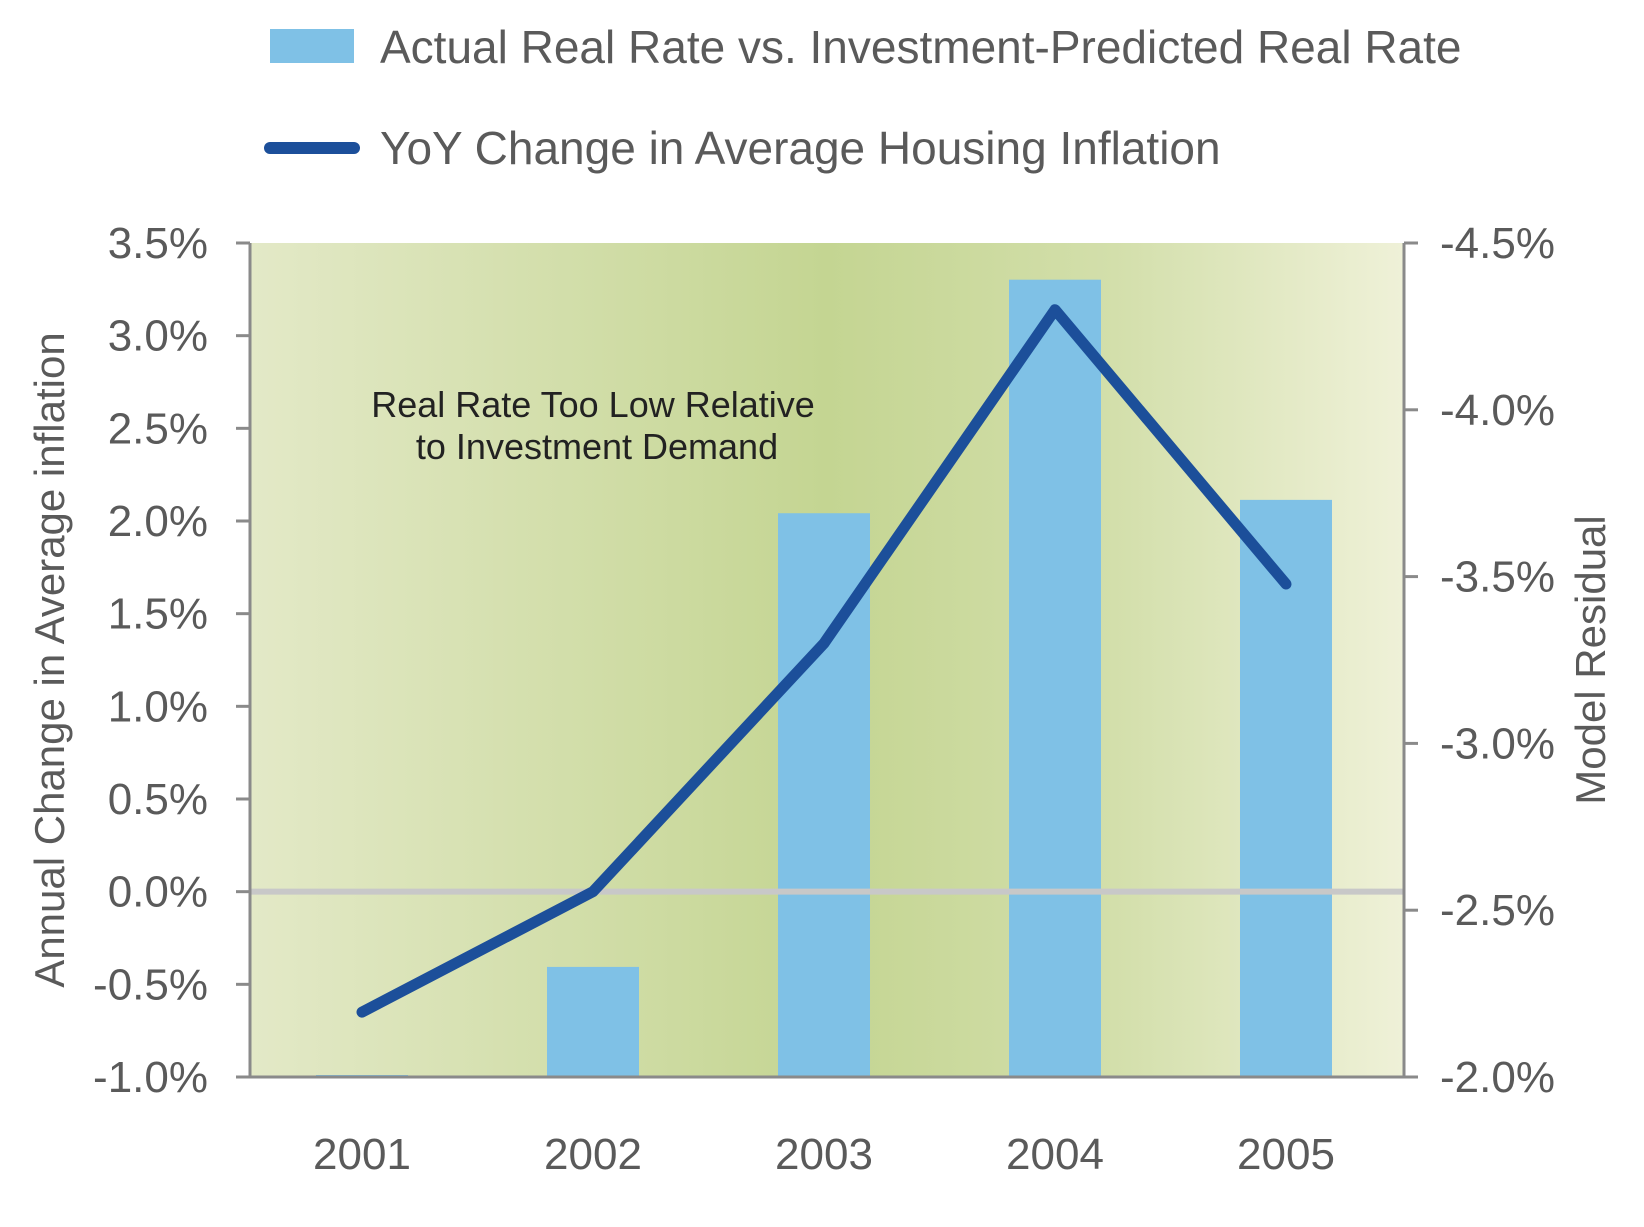  I want to click on right-tick-label: -4.0%, so click(1497, 410).